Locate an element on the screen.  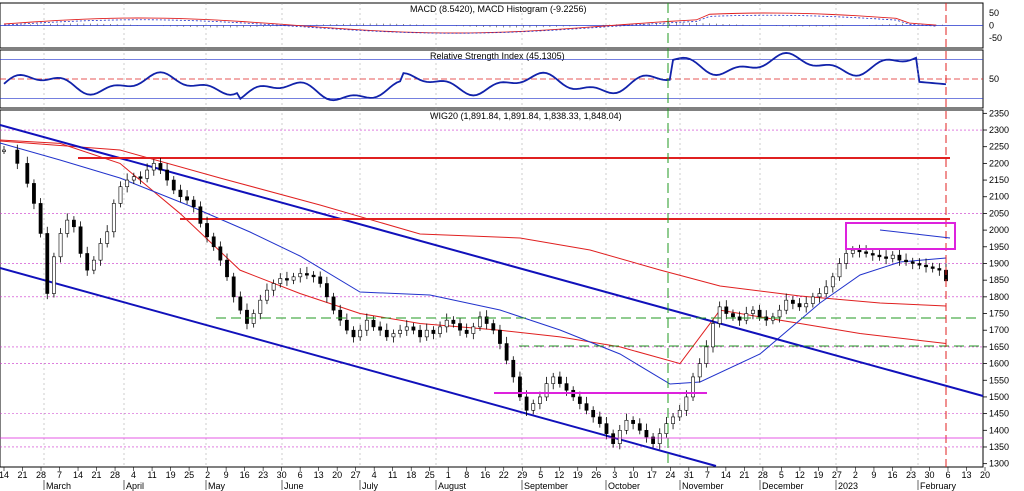
month-label: May is located at coordinates (217, 486).